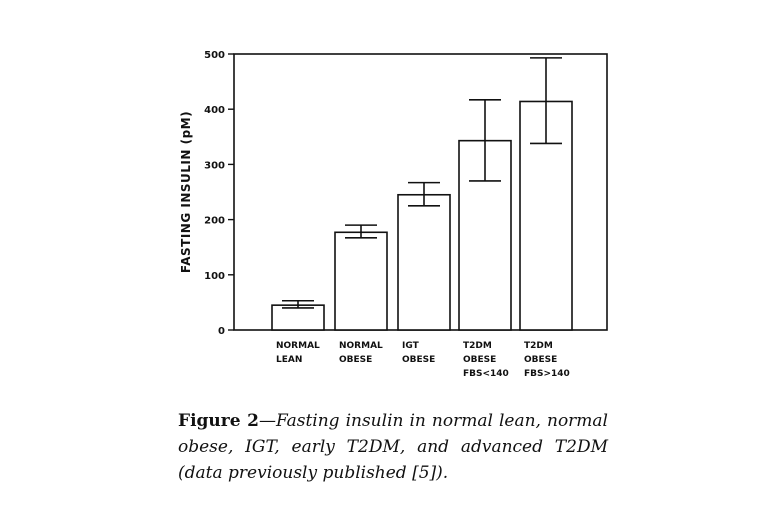 This screenshot has height=522, width=768. What do you see at coordinates (221, 331) in the screenshot?
I see `y-tick-label: 0` at bounding box center [221, 331].